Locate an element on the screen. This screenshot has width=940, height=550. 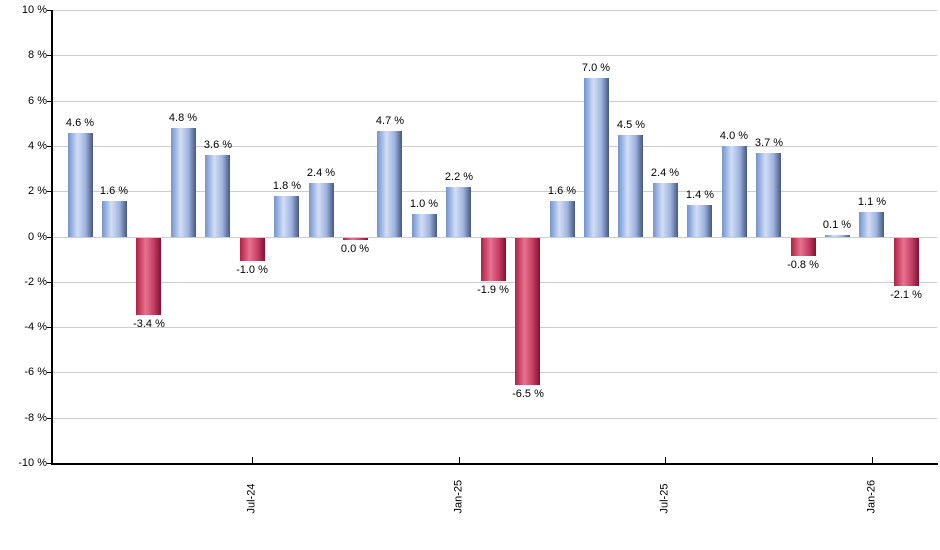
bar-3--3.4% is located at coordinates (148, 276).